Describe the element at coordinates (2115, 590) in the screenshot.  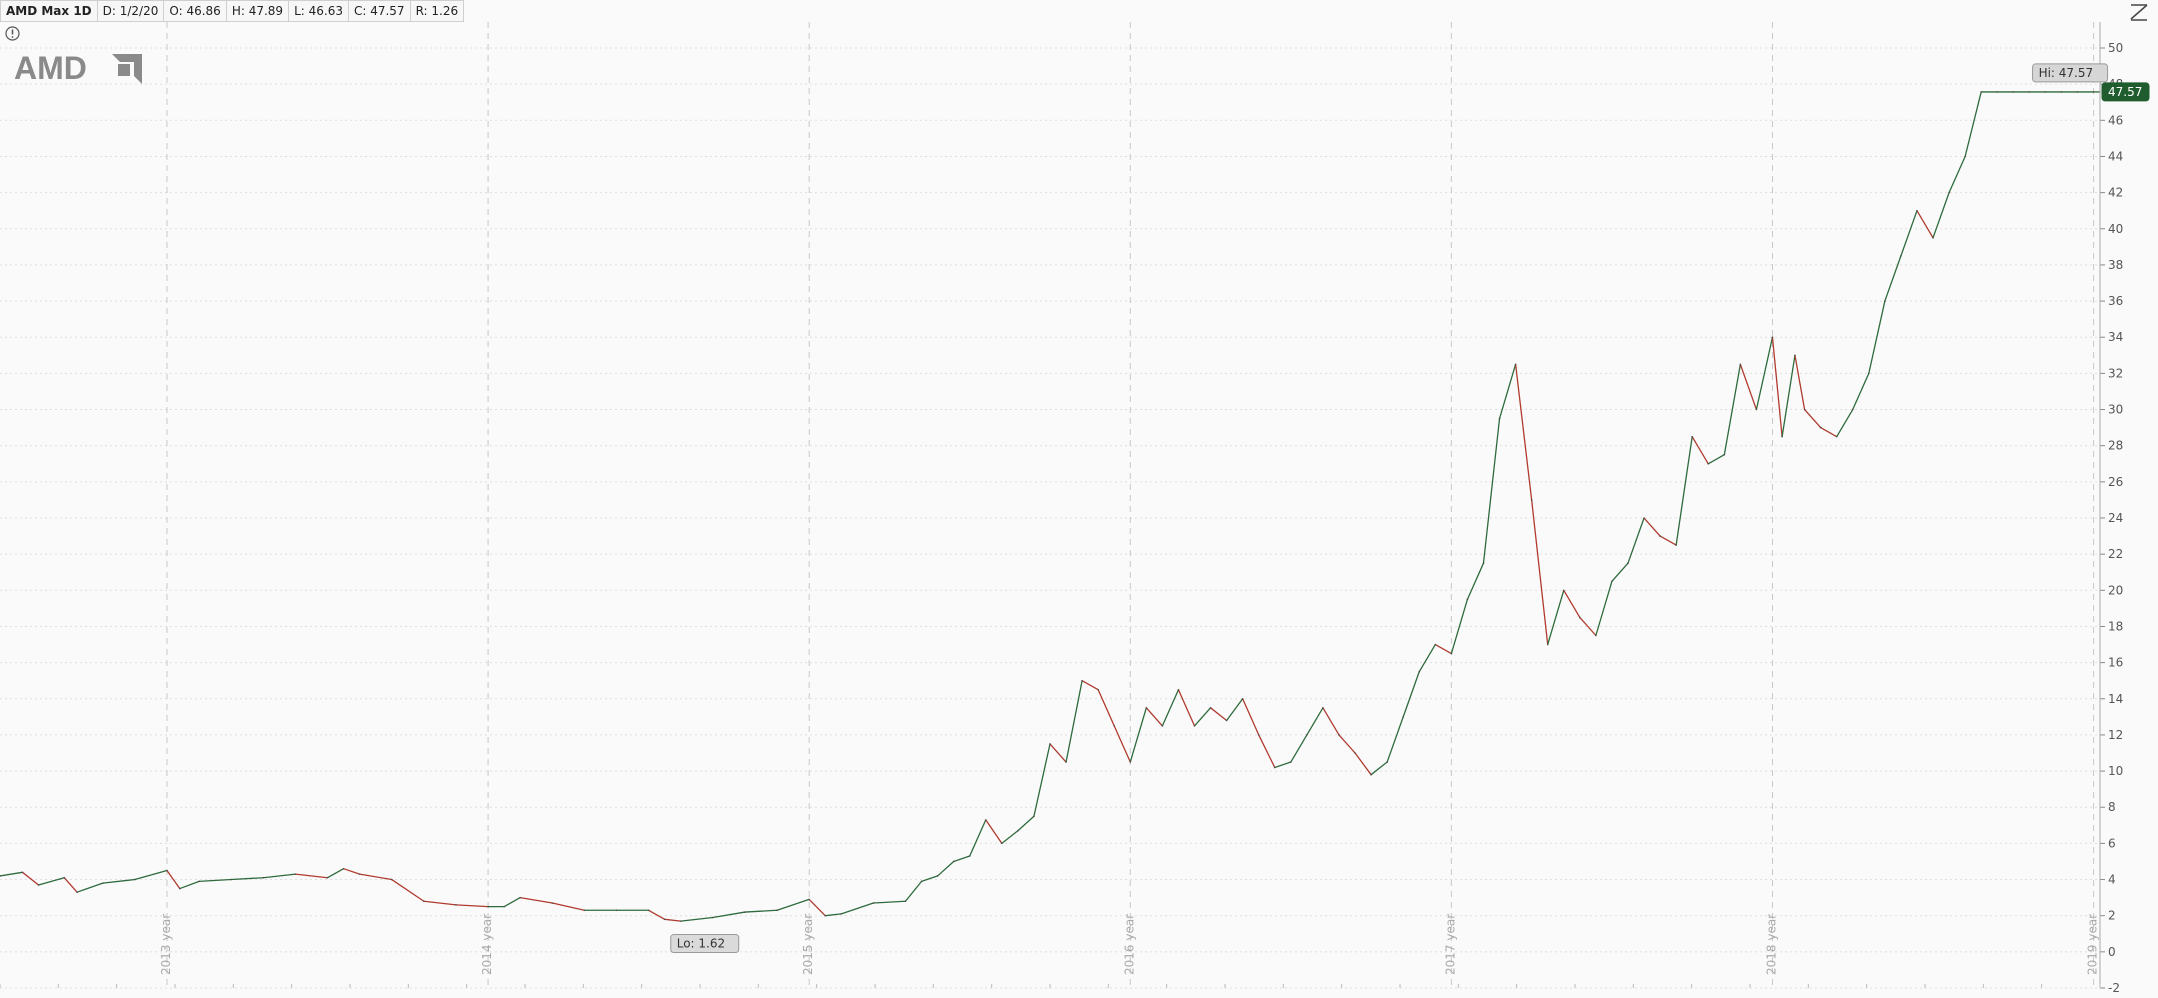
I see `y-tick-label: 20` at that location.